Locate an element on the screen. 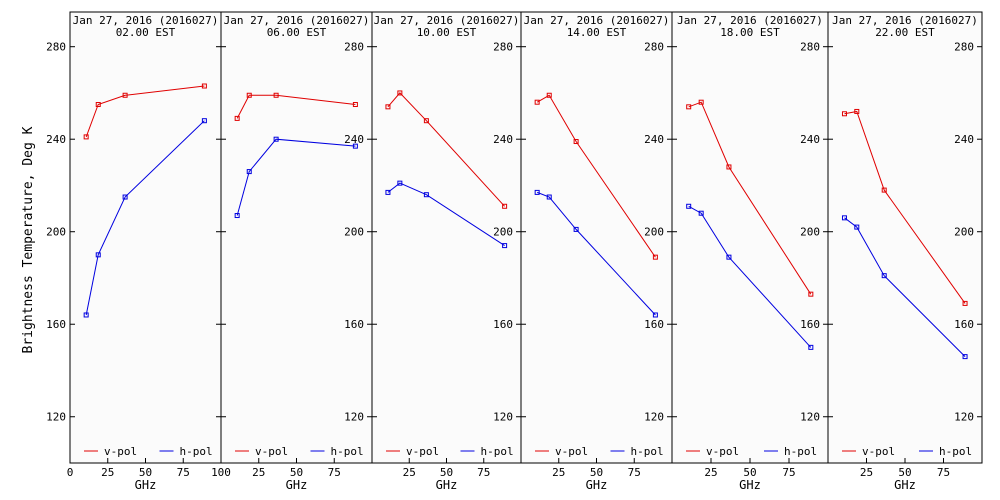 The image size is (1000, 500). x-tick-label: 0 is located at coordinates (70, 472).